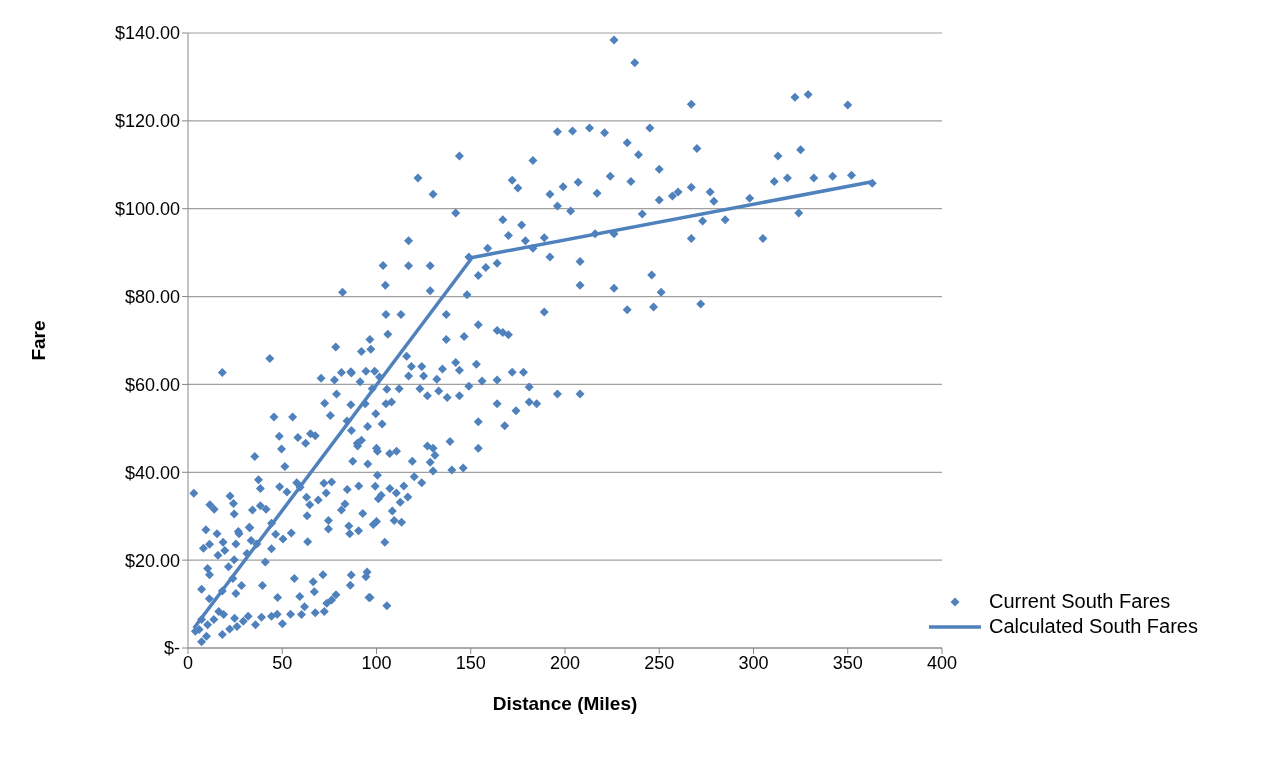  What do you see at coordinates (188, 662) in the screenshot?
I see `x-tick-label: 0` at bounding box center [188, 662].